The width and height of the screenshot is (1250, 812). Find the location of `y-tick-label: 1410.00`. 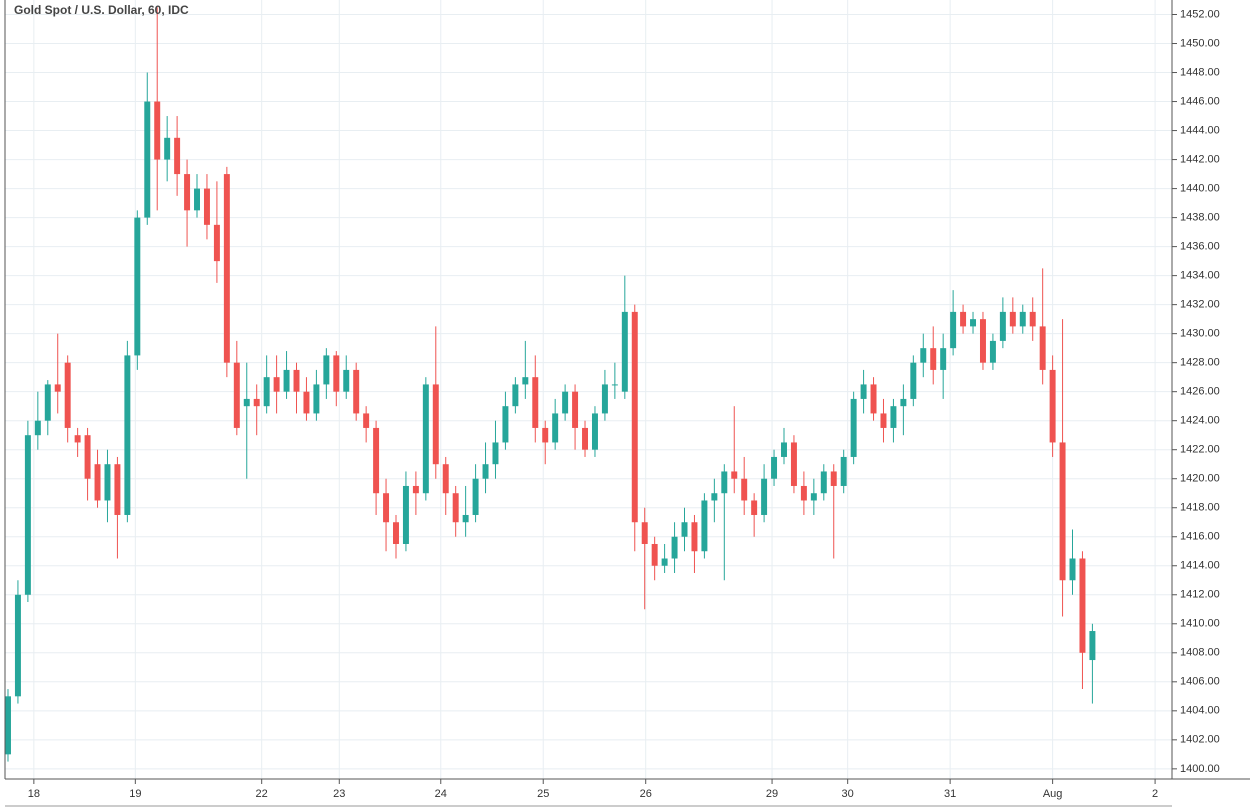

y-tick-label: 1410.00 is located at coordinates (1200, 624).